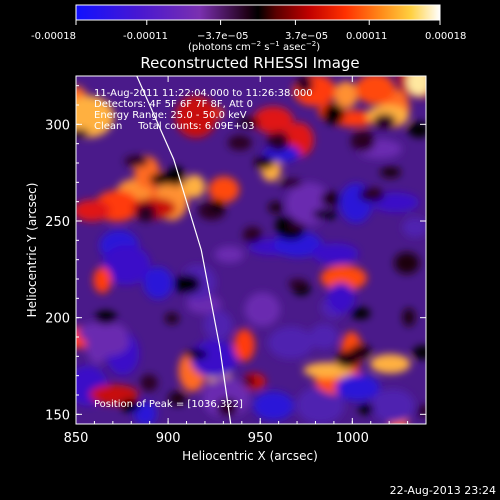  What do you see at coordinates (76, 438) in the screenshot?
I see `x-tick-label: 850` at bounding box center [76, 438].